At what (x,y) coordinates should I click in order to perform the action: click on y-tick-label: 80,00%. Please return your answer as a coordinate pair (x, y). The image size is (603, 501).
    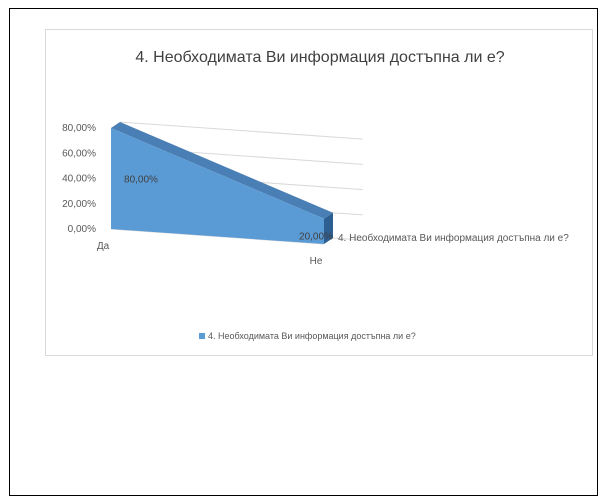
    Looking at the image, I should click on (79, 128).